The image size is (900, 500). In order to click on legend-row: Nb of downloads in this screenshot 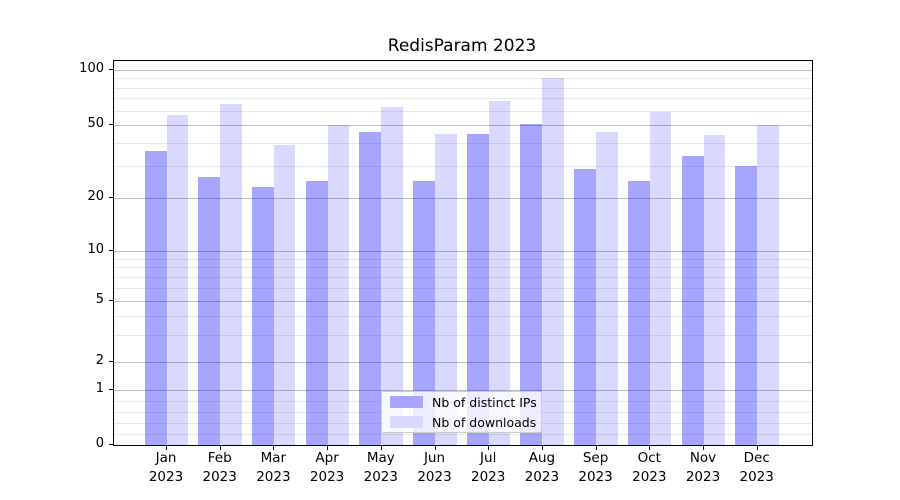, I will do `click(463, 422)`.